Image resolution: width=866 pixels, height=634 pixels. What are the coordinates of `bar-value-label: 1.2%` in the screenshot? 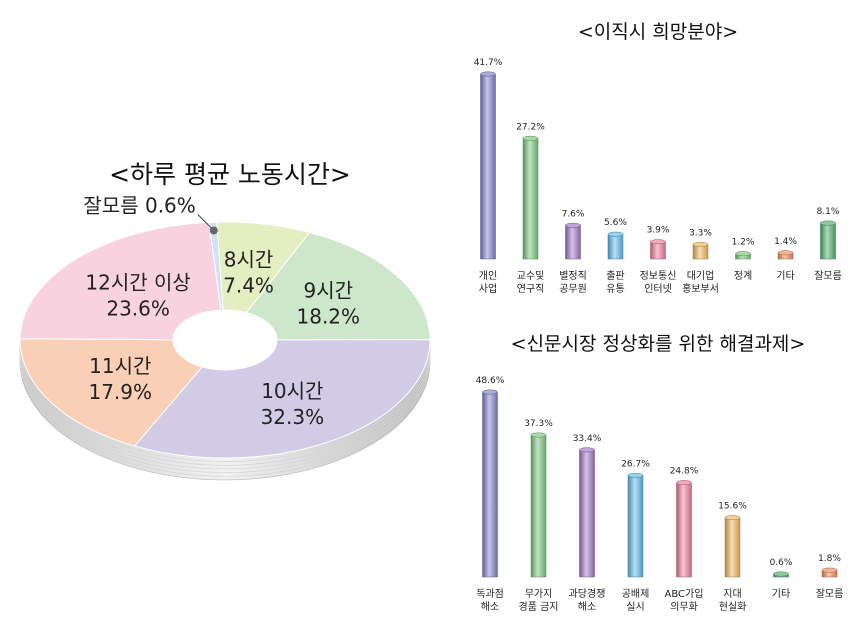 It's located at (743, 243).